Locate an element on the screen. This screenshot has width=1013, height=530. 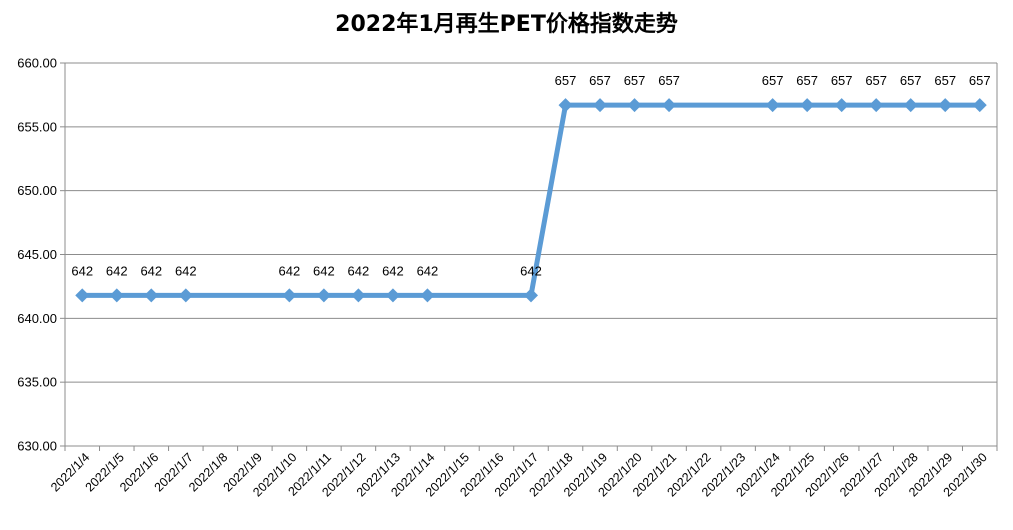
y-tick-label: 655.00 is located at coordinates (37, 126).